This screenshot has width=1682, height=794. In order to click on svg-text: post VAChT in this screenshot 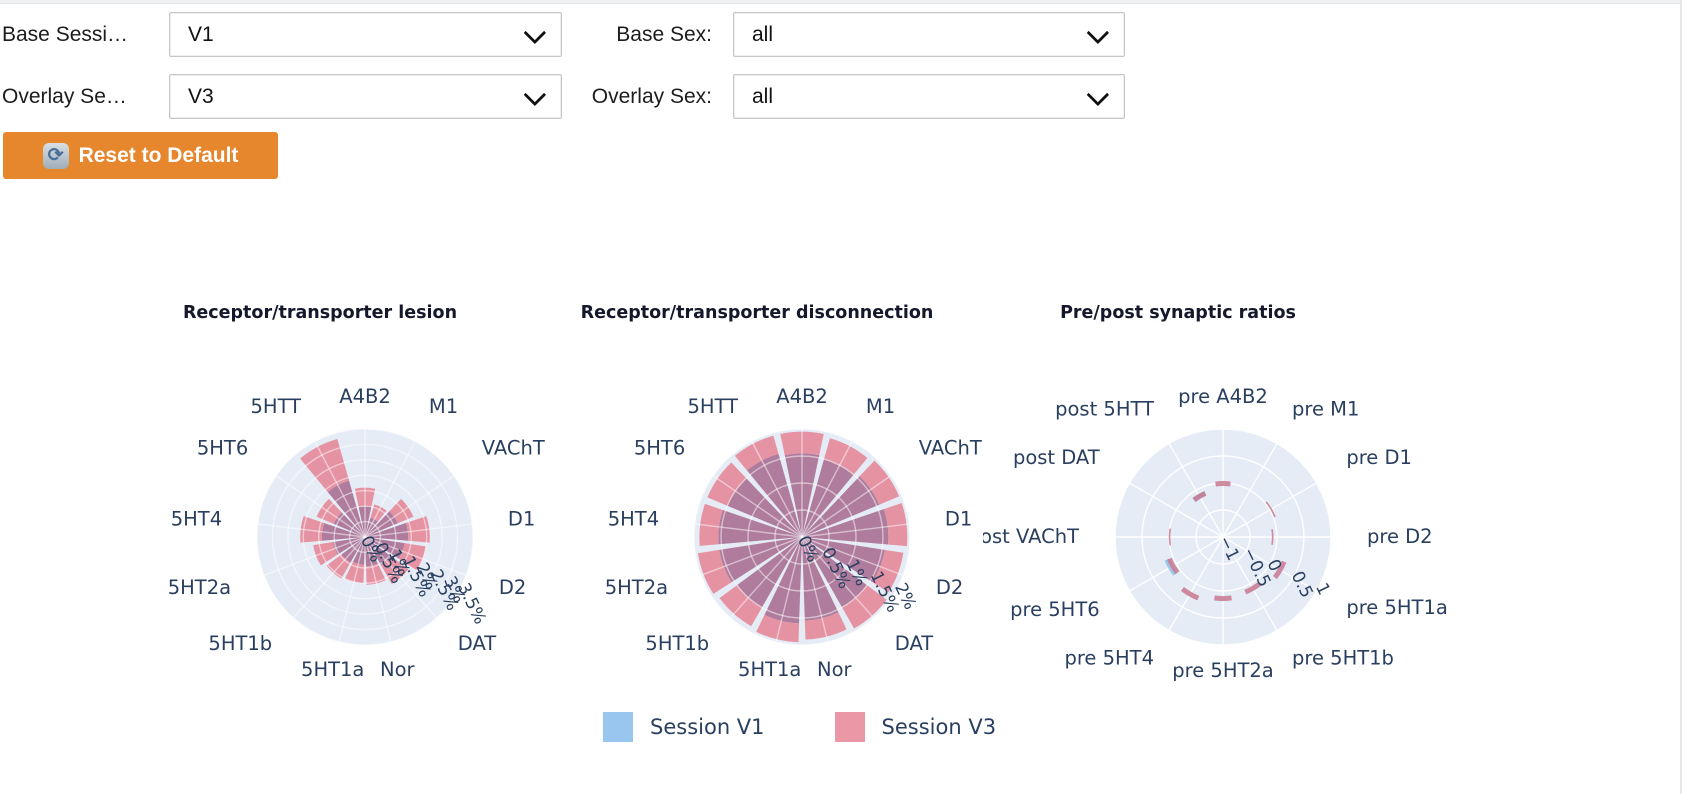, I will do `click(1031, 536)`.